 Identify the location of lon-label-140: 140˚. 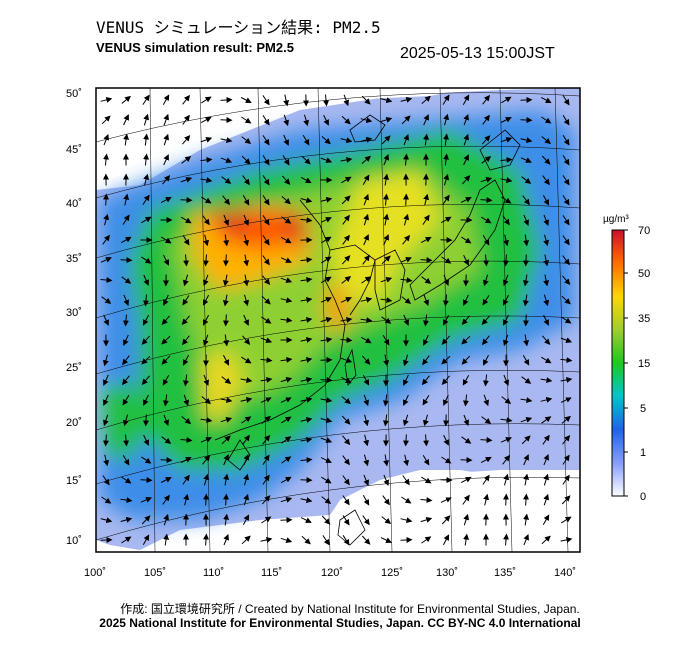
(565, 573).